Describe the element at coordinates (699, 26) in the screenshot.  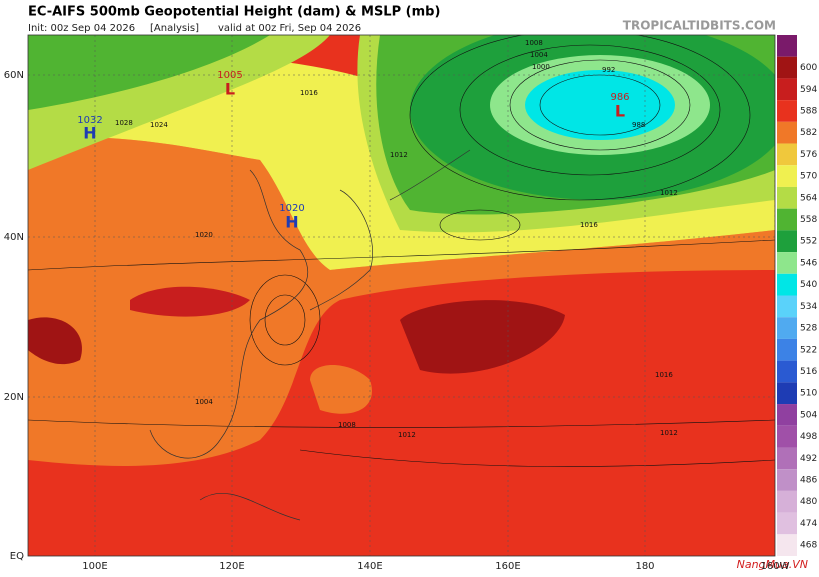
I see `source: TROPICALTIDBITS.COM` at that location.